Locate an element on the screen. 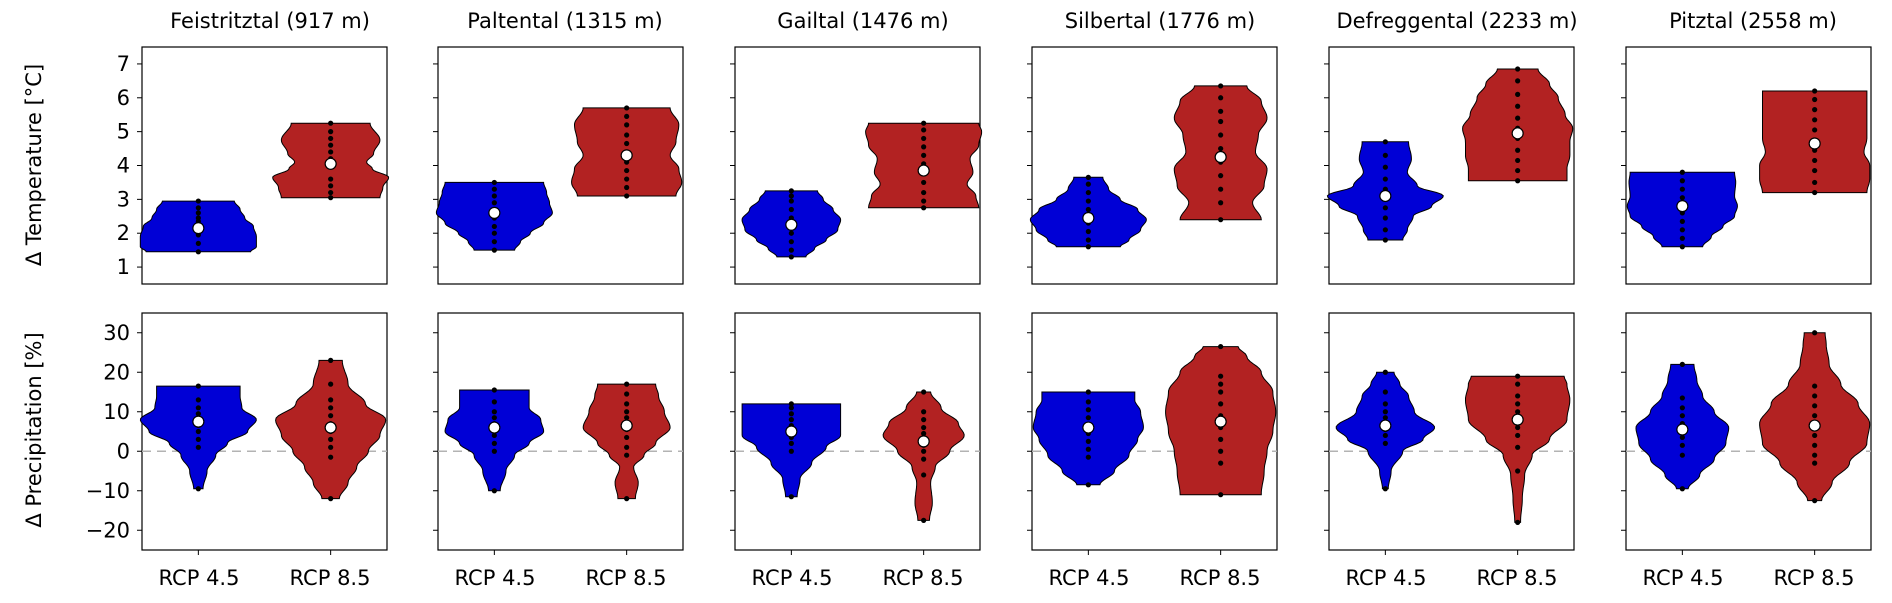  y-tick-label: 3 is located at coordinates (123, 199).